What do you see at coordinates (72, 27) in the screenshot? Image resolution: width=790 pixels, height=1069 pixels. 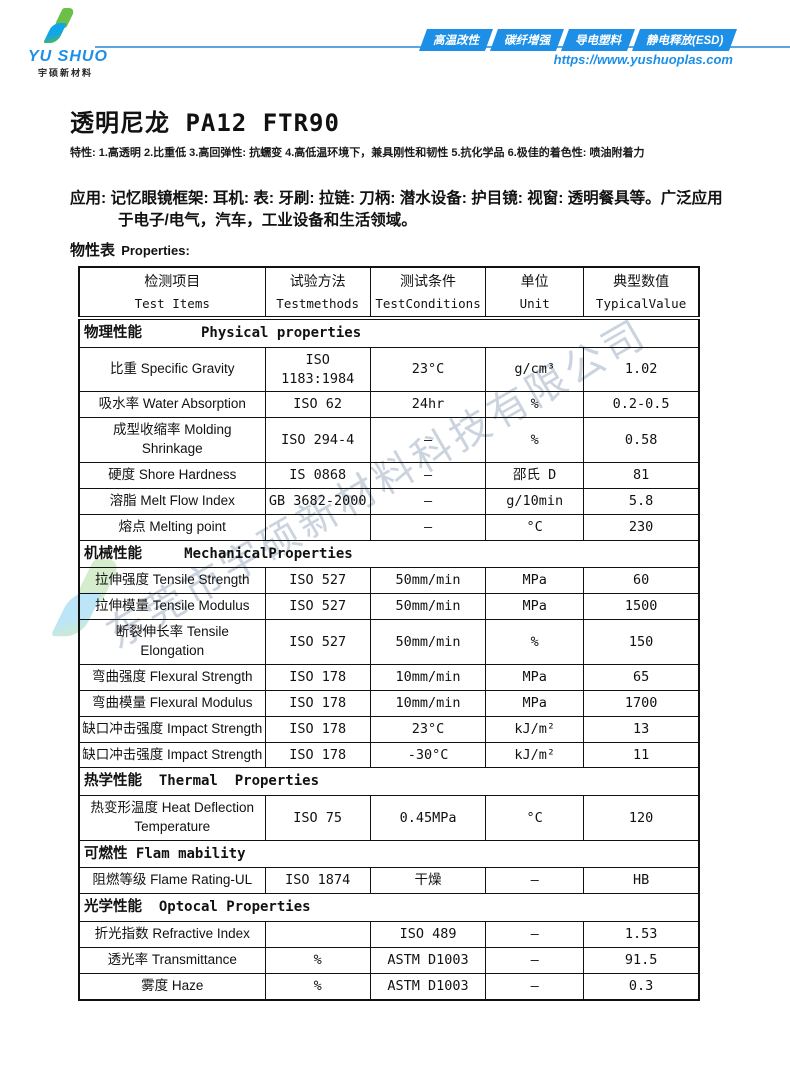 I see `leaf-icon` at bounding box center [72, 27].